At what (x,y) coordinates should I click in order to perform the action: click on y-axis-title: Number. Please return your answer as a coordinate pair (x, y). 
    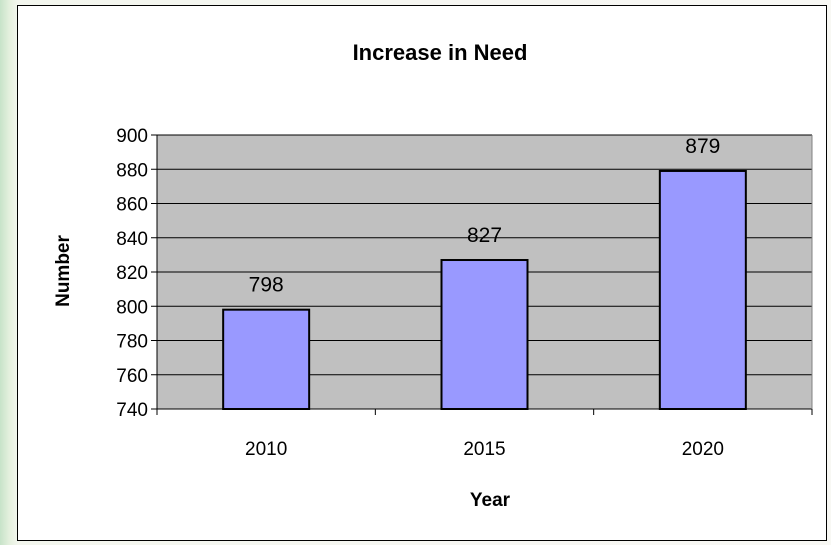
    Looking at the image, I should click on (63, 271).